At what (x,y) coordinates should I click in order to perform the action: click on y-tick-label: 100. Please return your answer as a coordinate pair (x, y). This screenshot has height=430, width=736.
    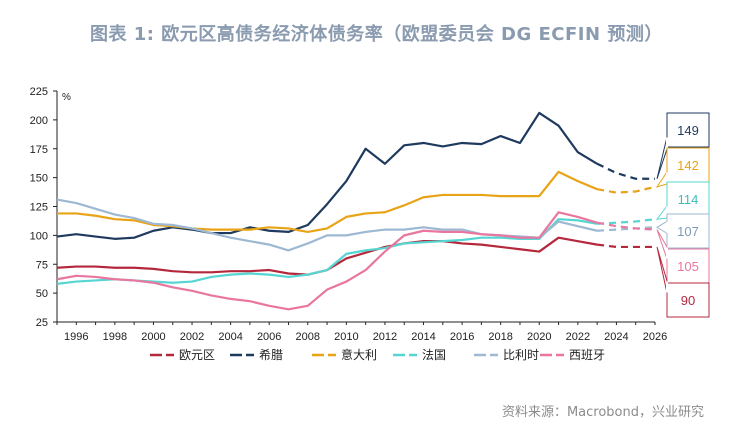
    Looking at the image, I should click on (39, 236).